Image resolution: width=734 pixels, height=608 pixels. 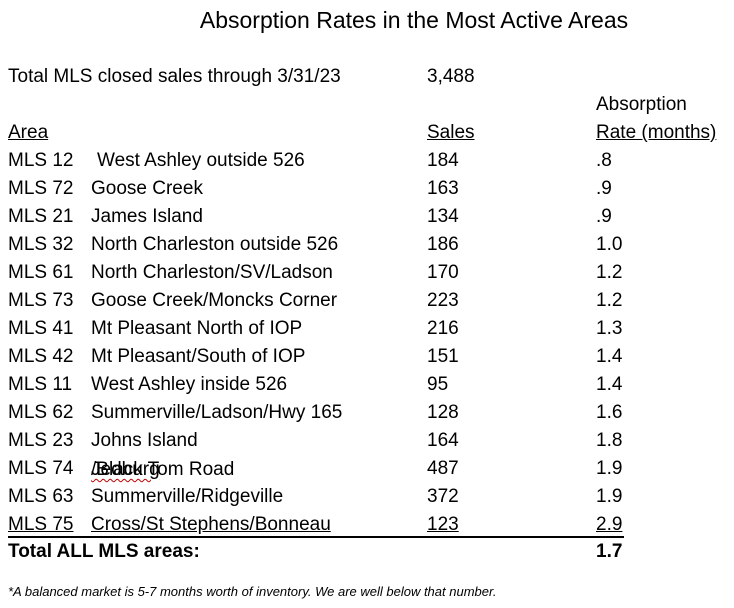 What do you see at coordinates (367, 441) in the screenshot?
I see `table-row: MLS 23 Johns Island 164 1.8` at bounding box center [367, 441].